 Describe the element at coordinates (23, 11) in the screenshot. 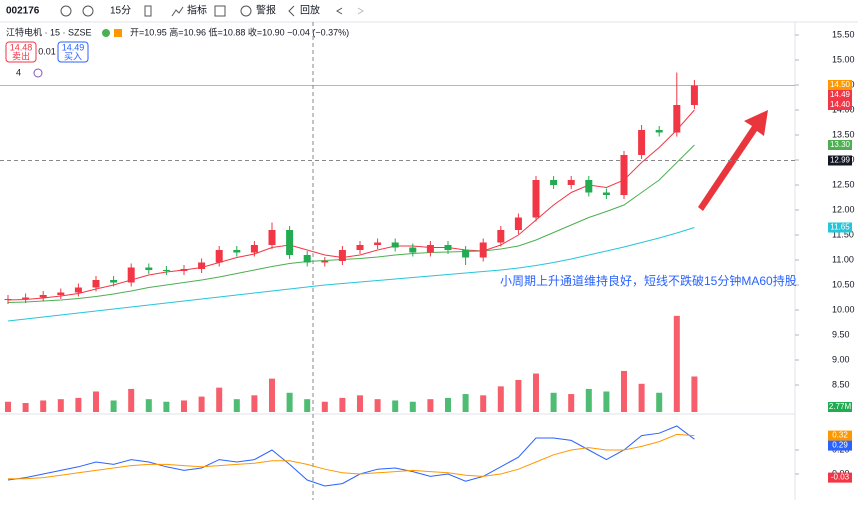

I see `symbol: 002176` at that location.